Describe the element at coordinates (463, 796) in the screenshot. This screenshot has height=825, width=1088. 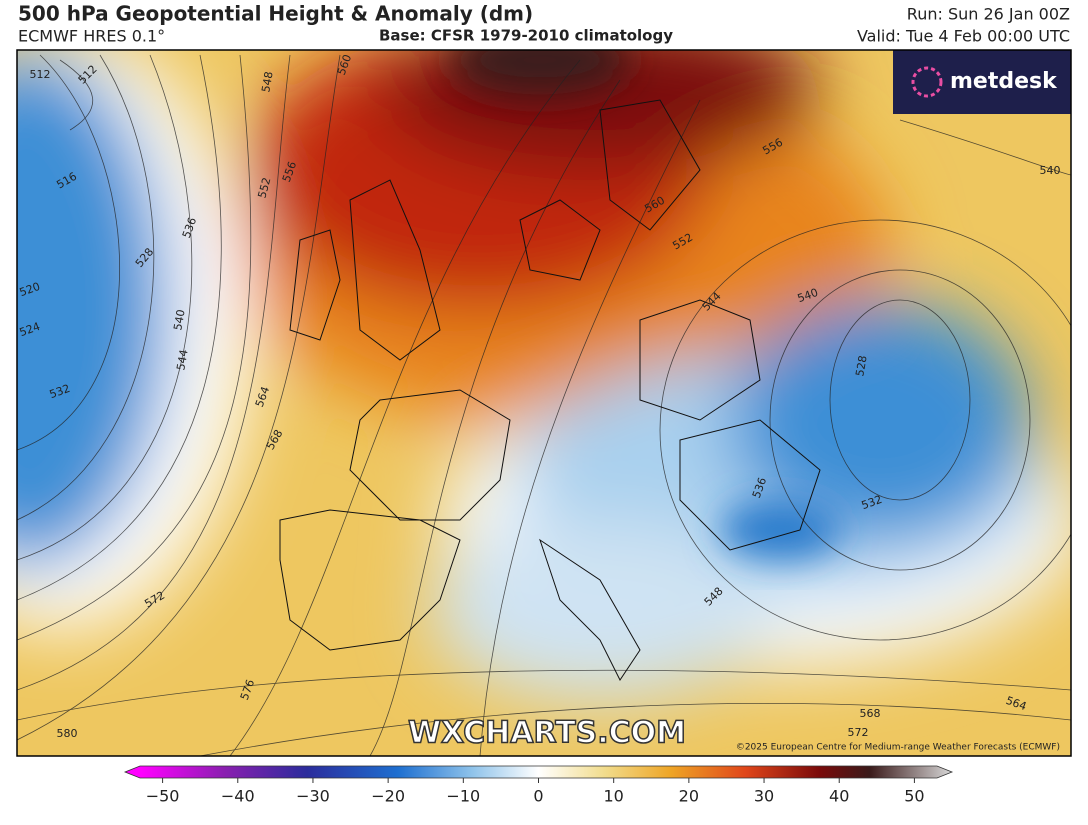
I see `colorbar-tick-label: −10` at that location.